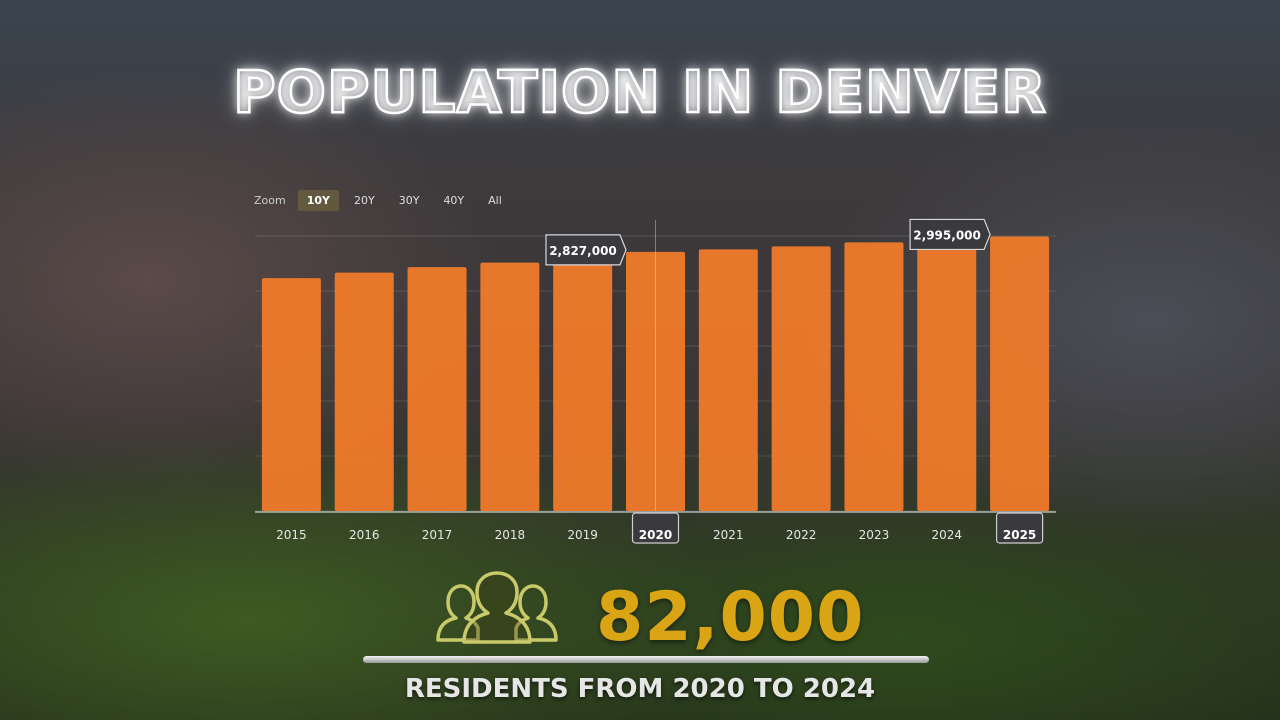  I want to click on data-label: 2,995,000, so click(947, 235).